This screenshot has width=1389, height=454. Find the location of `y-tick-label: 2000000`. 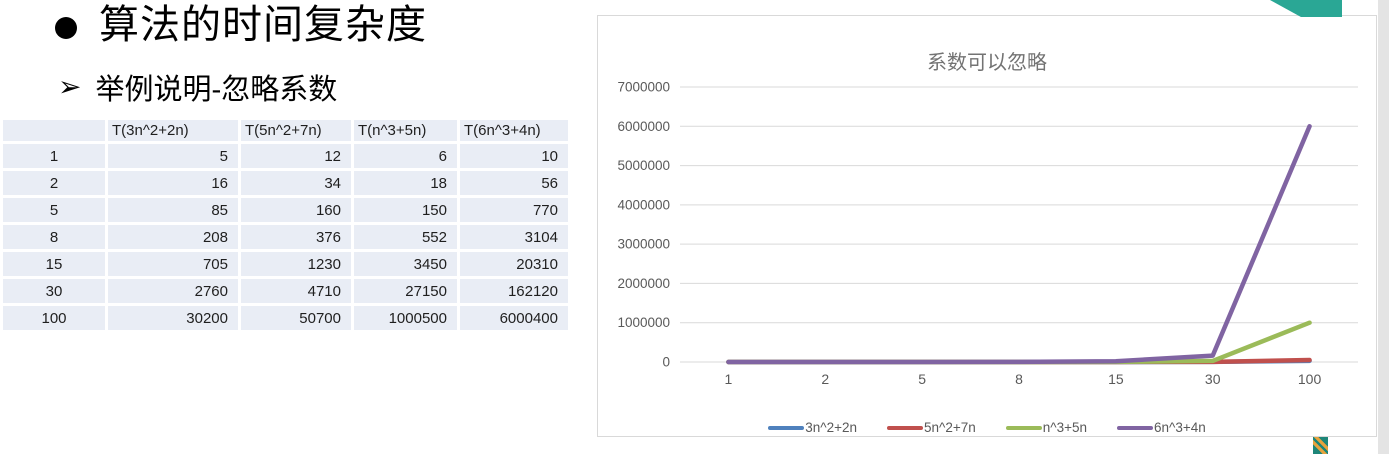

y-tick-label: 2000000 is located at coordinates (643, 283).